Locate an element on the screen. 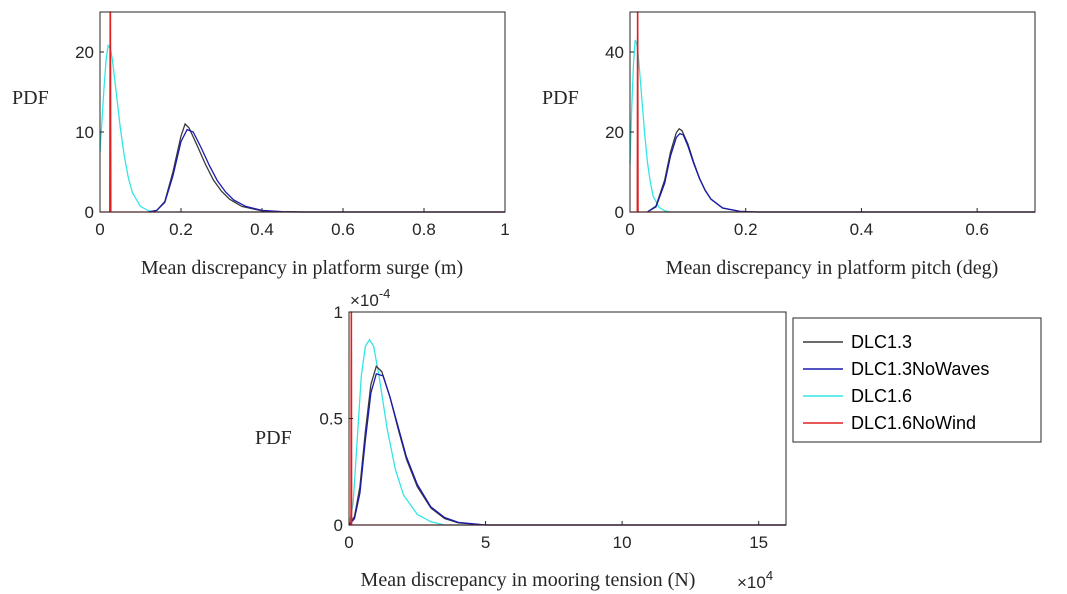  y-multiplier-exp: -4 is located at coordinates (385, 293).